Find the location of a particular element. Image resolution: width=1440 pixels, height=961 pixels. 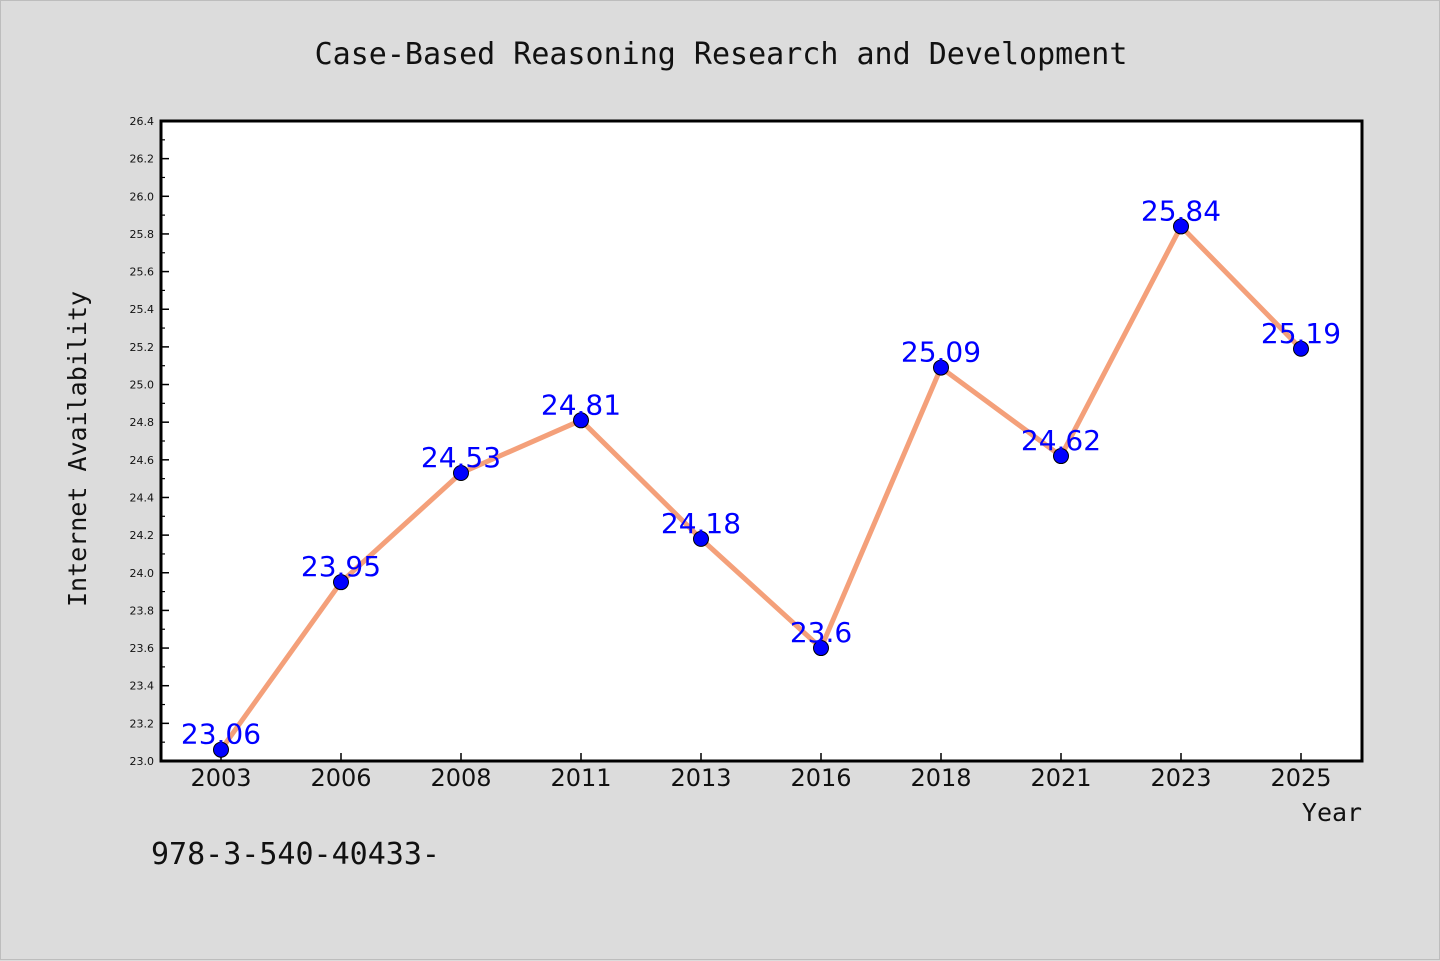

y-tick-label: 25.6 is located at coordinates (142, 272).